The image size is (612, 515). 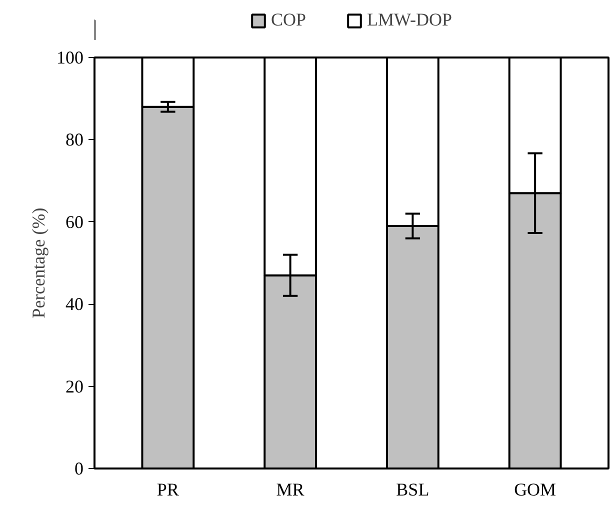 I want to click on x-tick-label: MR, so click(x=290, y=490).